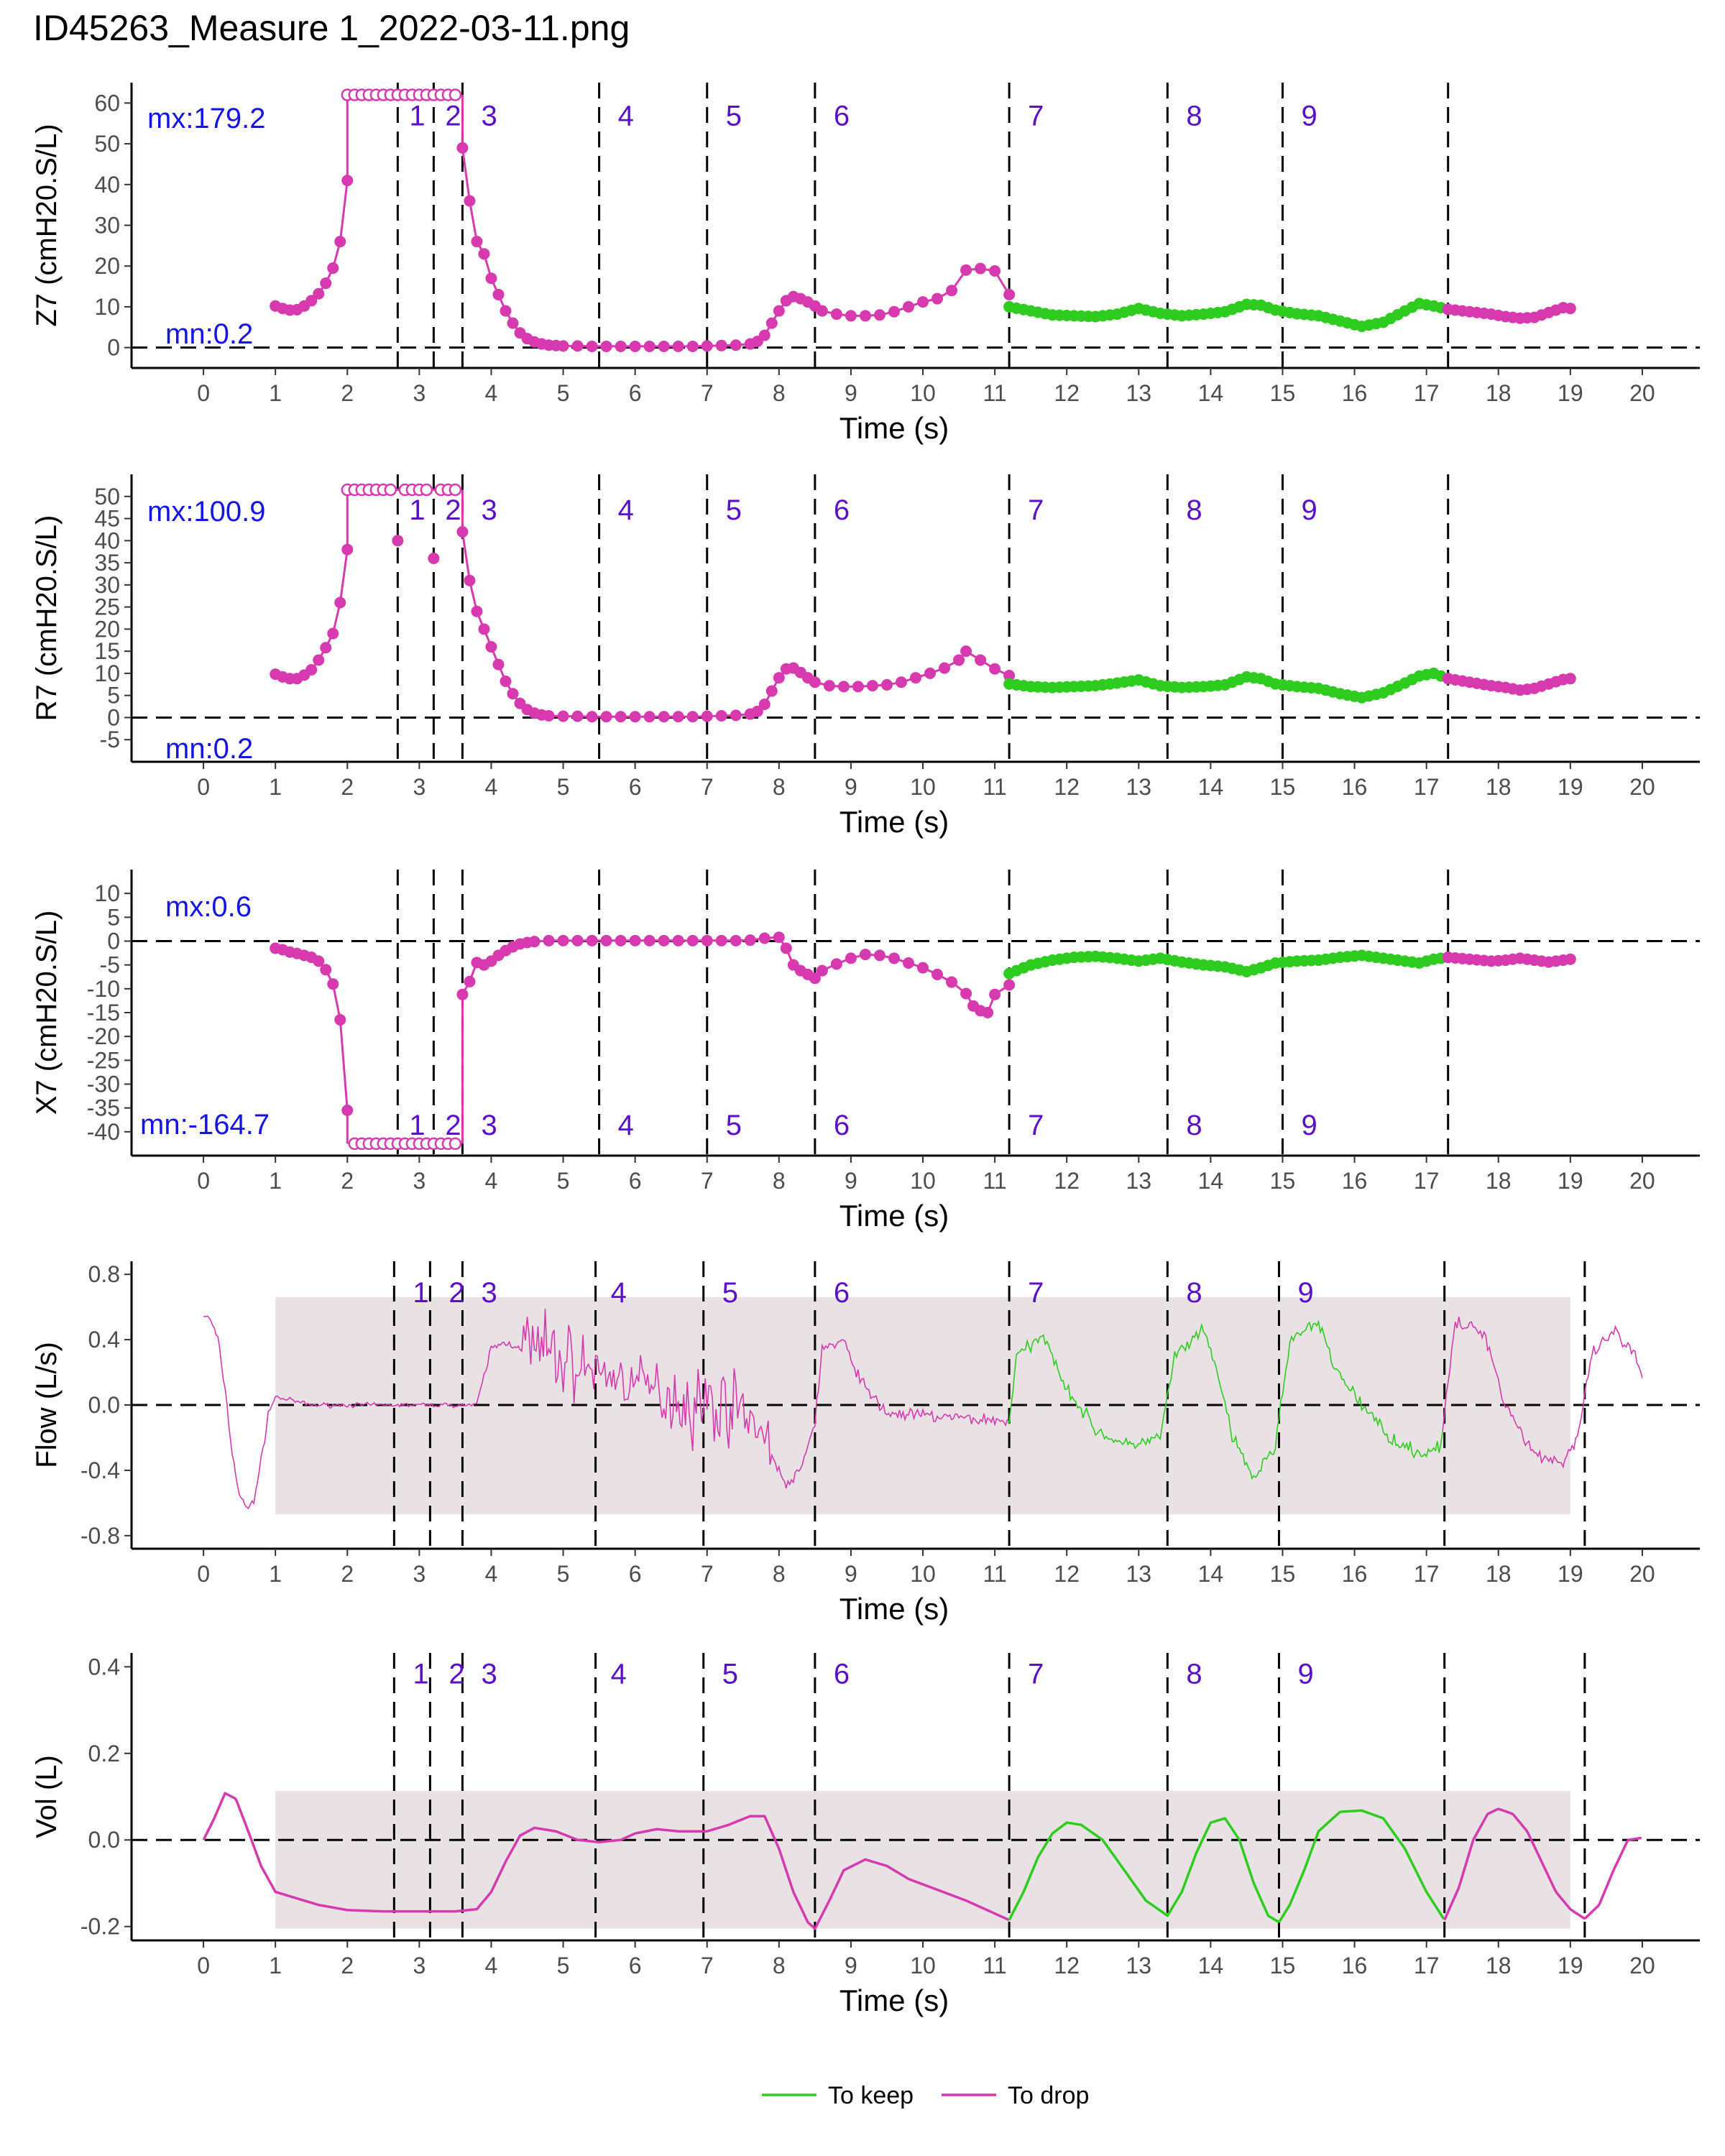 This screenshot has width=1725, height=2156. What do you see at coordinates (104, 1667) in the screenshot?
I see `y-tick-label: 0.4` at bounding box center [104, 1667].